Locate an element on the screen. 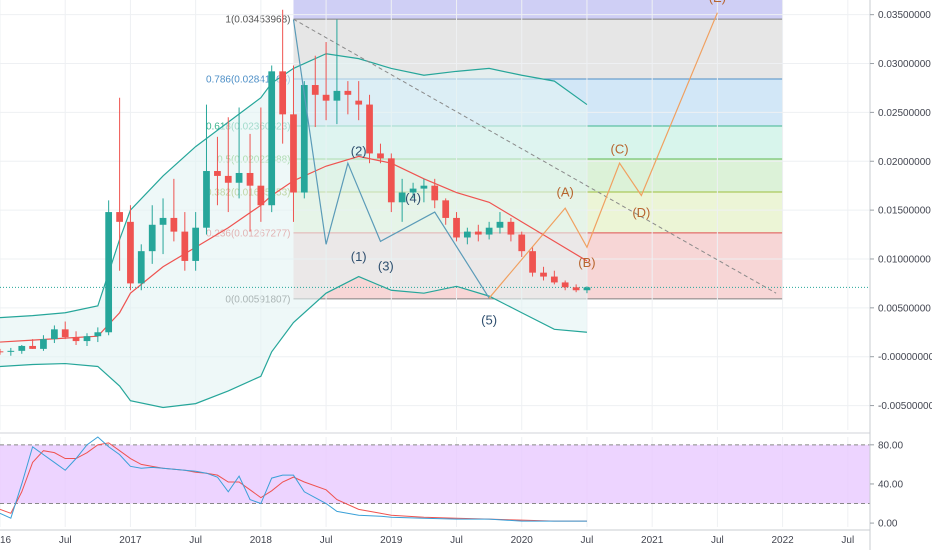 This screenshot has height=555, width=932. y-tick-label-6: 0.00500000 is located at coordinates (904, 308).